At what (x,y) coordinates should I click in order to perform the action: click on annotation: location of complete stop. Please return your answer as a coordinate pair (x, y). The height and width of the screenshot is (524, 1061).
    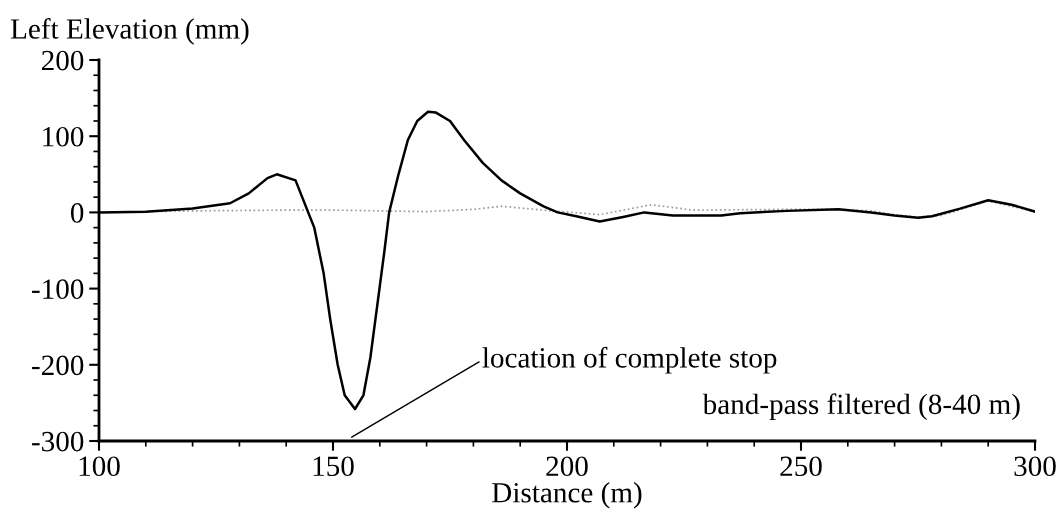
    Looking at the image, I should click on (629, 360).